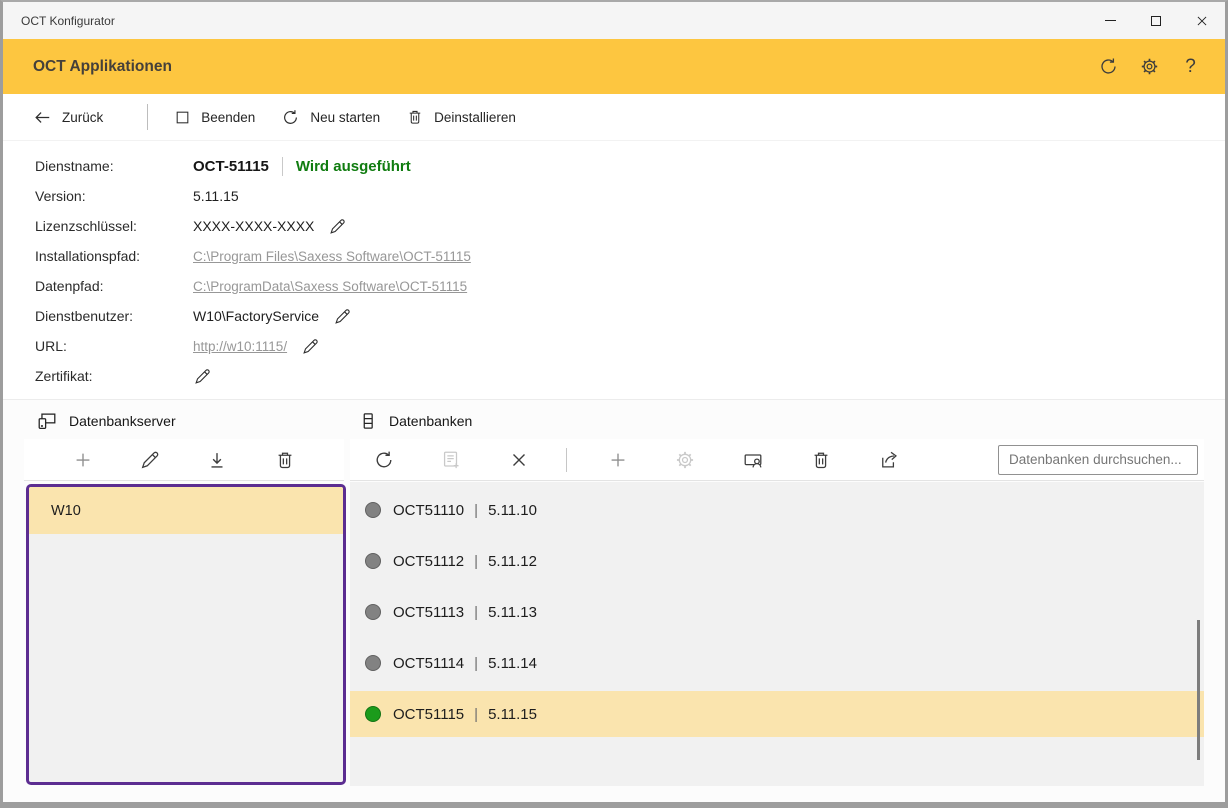 The width and height of the screenshot is (1228, 808). I want to click on server-toolbar, so click(184, 460).